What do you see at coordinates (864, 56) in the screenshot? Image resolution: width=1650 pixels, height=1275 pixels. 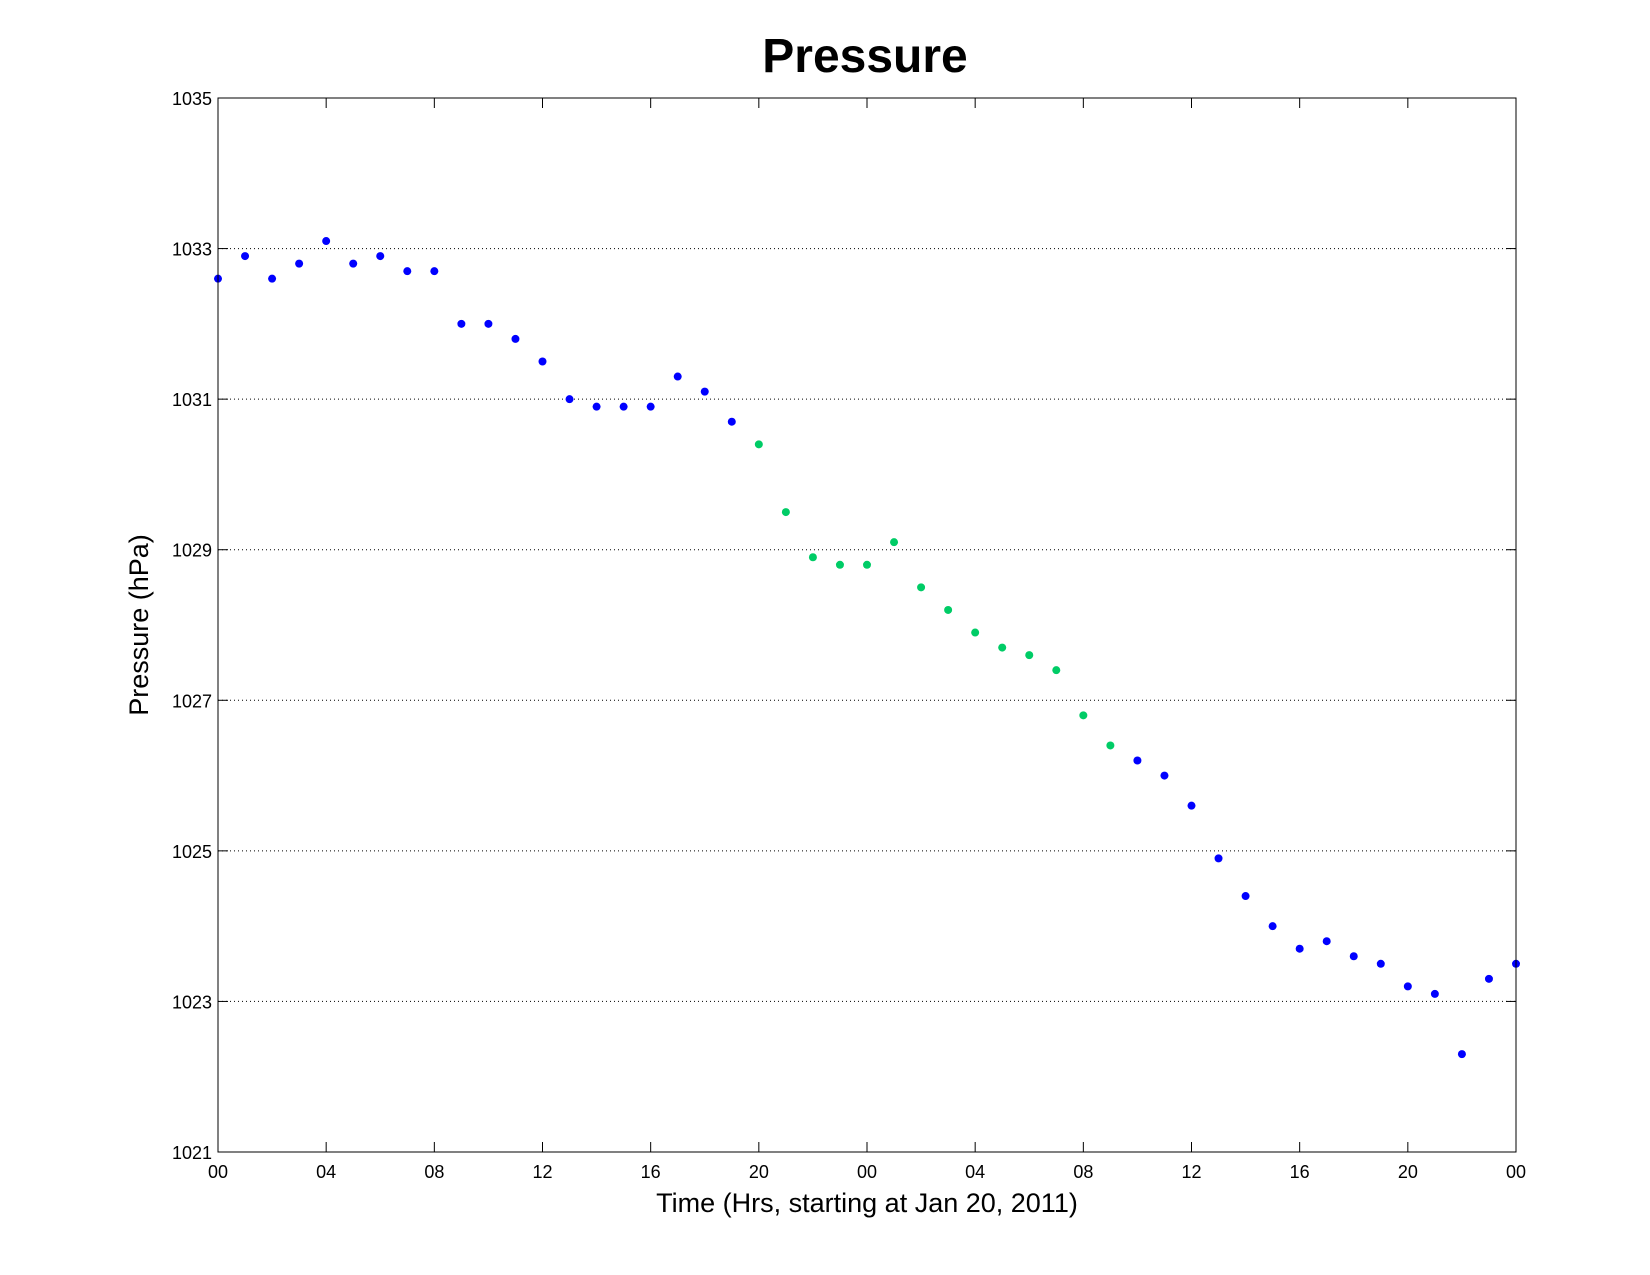 I see `chart-title: Pressure` at bounding box center [864, 56].